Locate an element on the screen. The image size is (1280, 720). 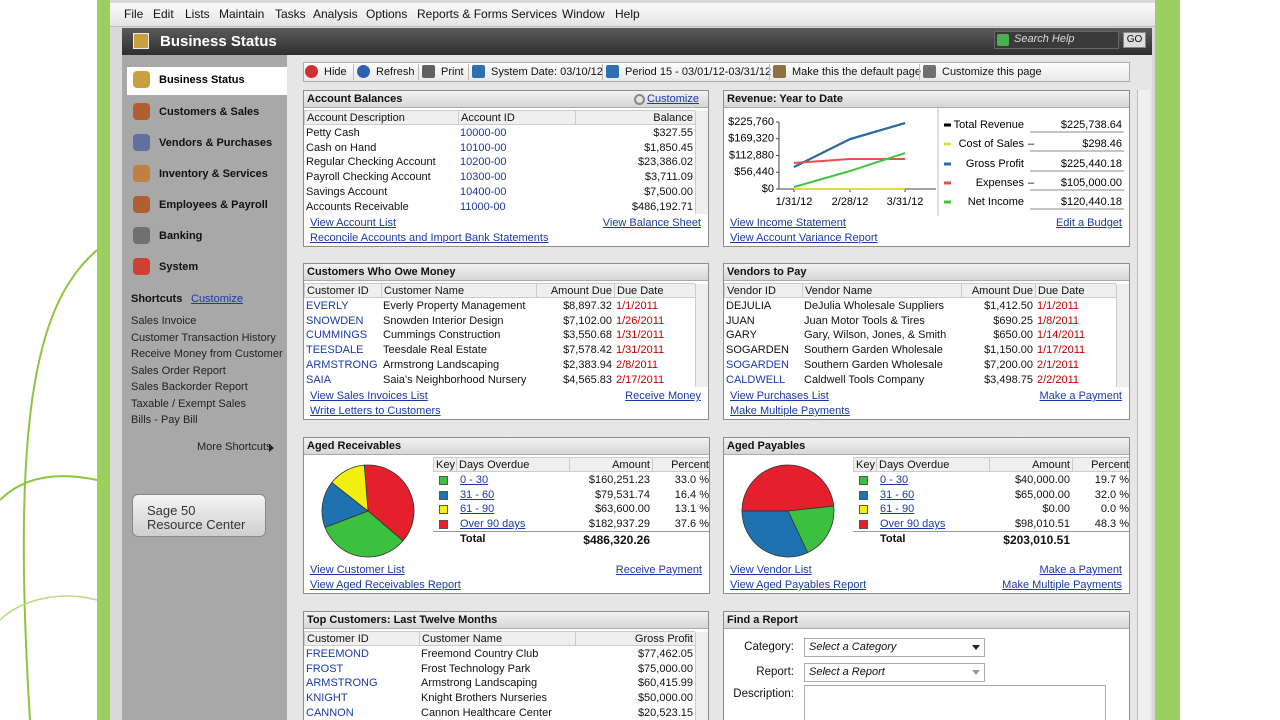
shortcut-link: Sales Invoice is located at coordinates (164, 321).